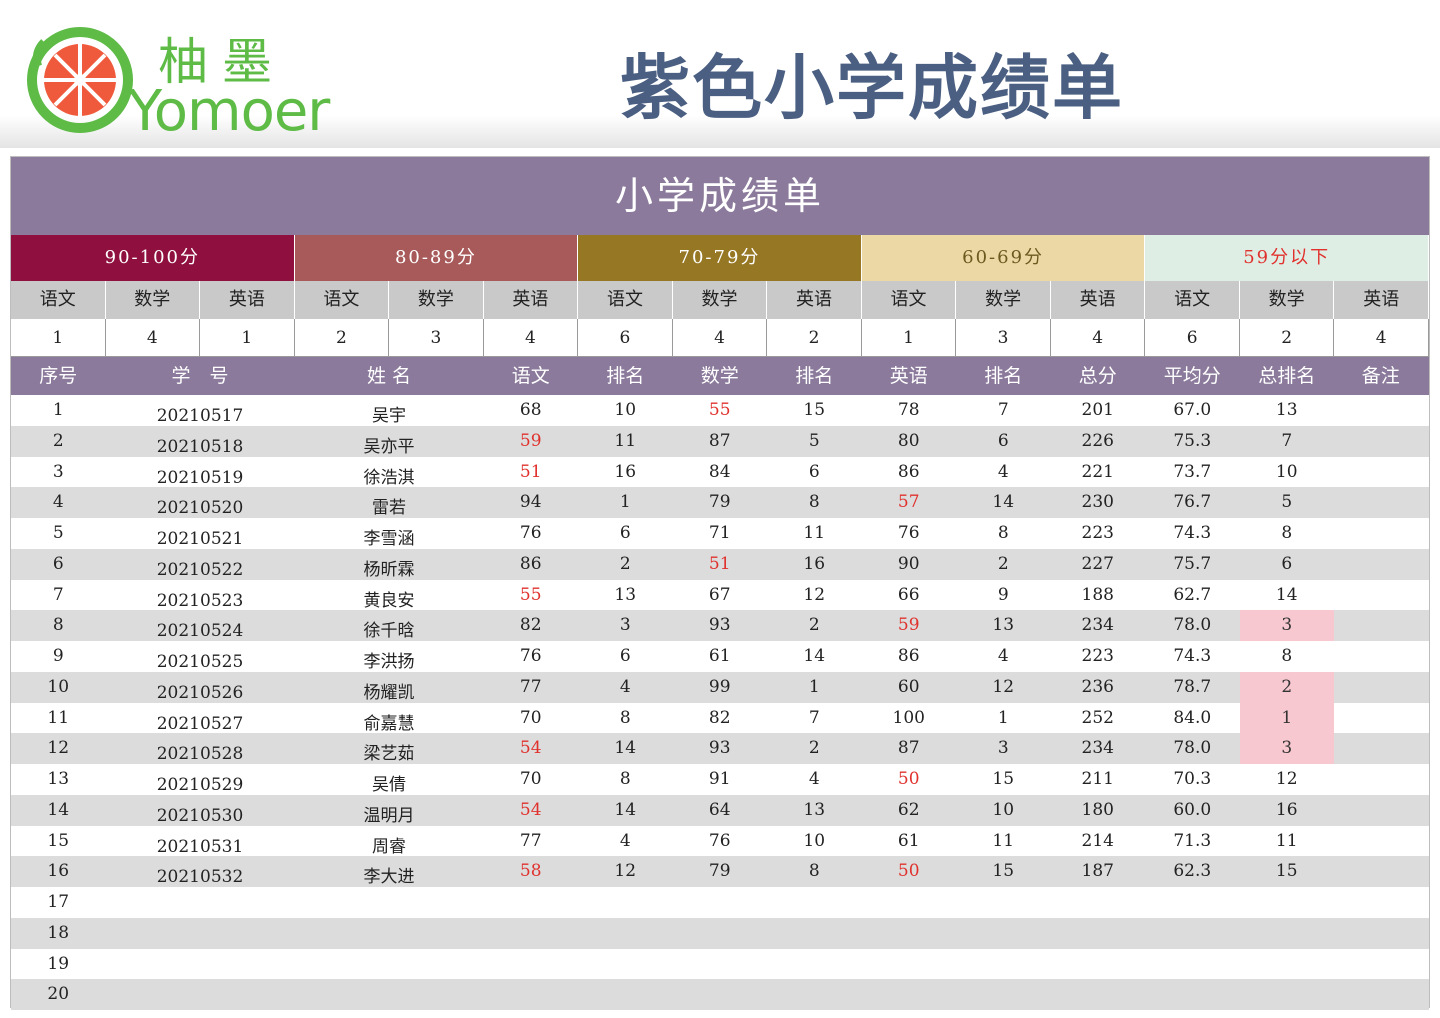 The height and width of the screenshot is (1018, 1440). What do you see at coordinates (200, 754) in the screenshot?
I see `table-cell: 20210528` at bounding box center [200, 754].